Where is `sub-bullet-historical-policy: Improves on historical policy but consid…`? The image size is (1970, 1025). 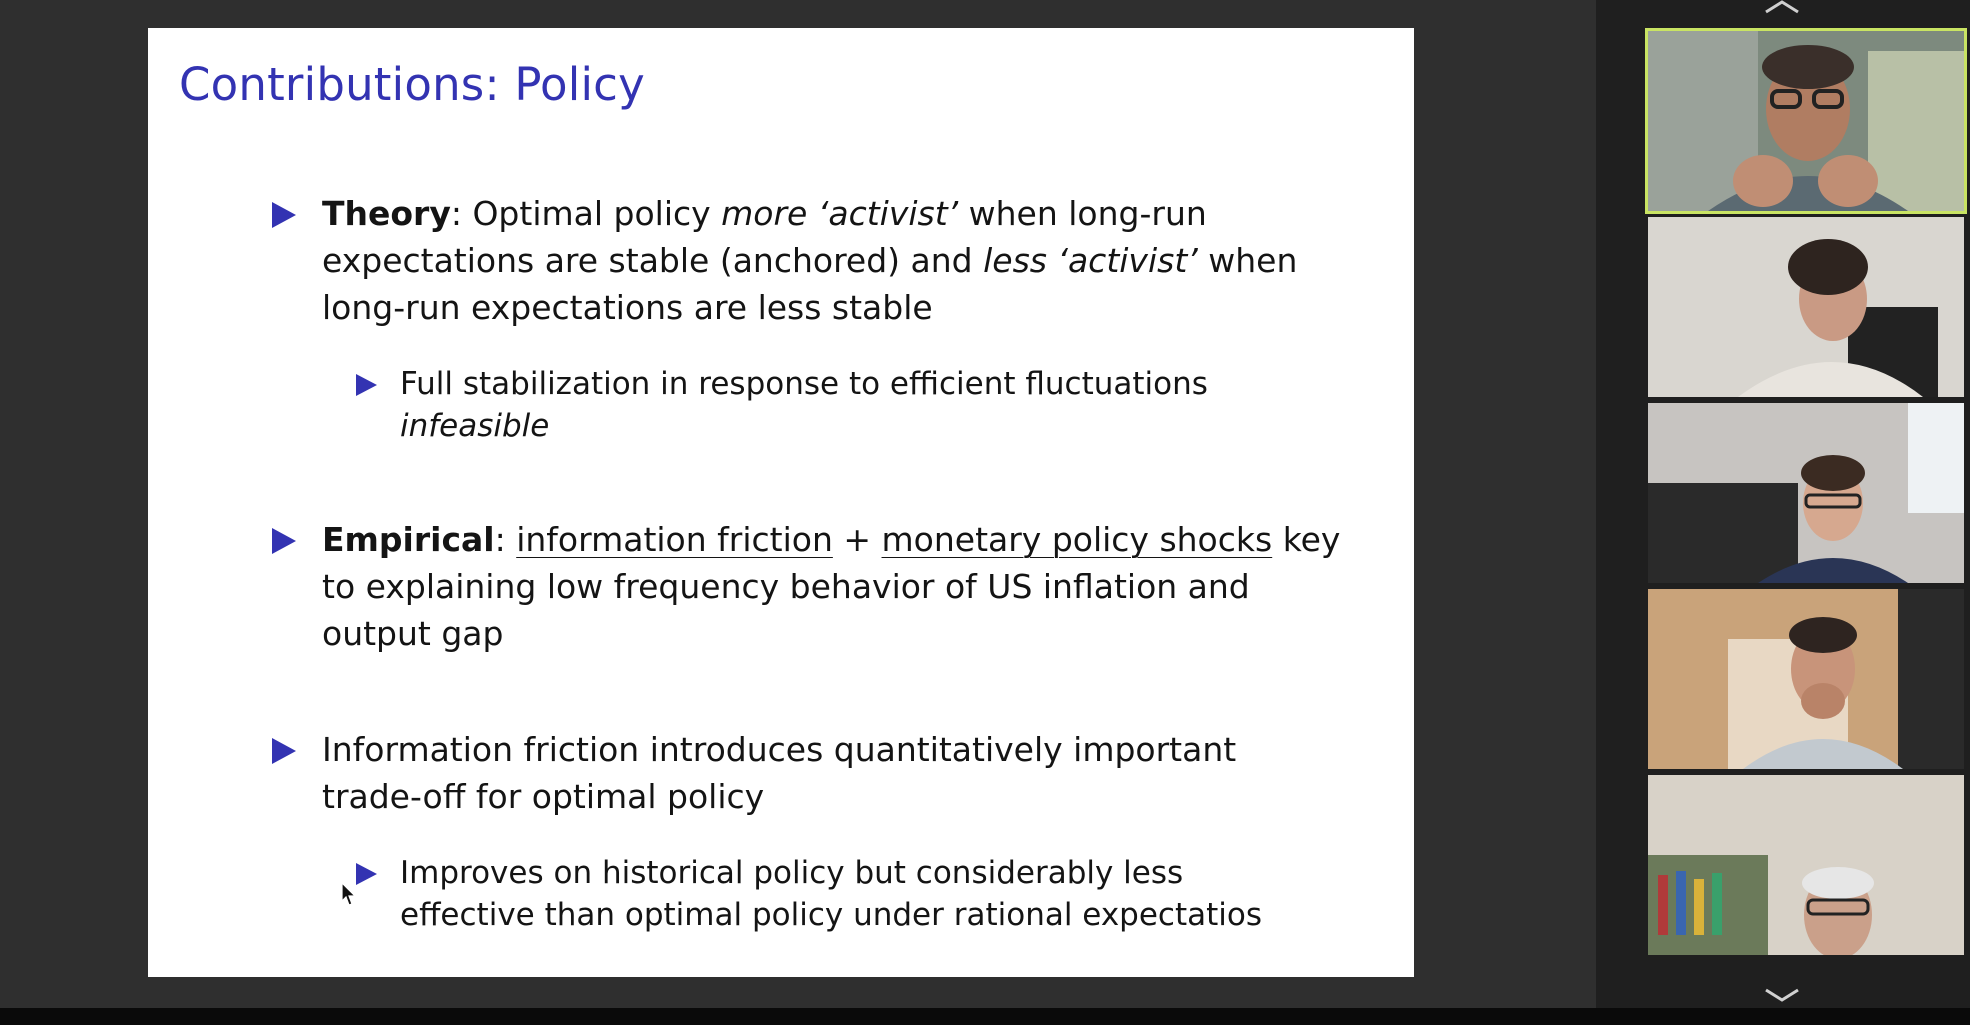 sub-bullet-historical-policy: Improves on historical policy but consid… is located at coordinates (828, 894).